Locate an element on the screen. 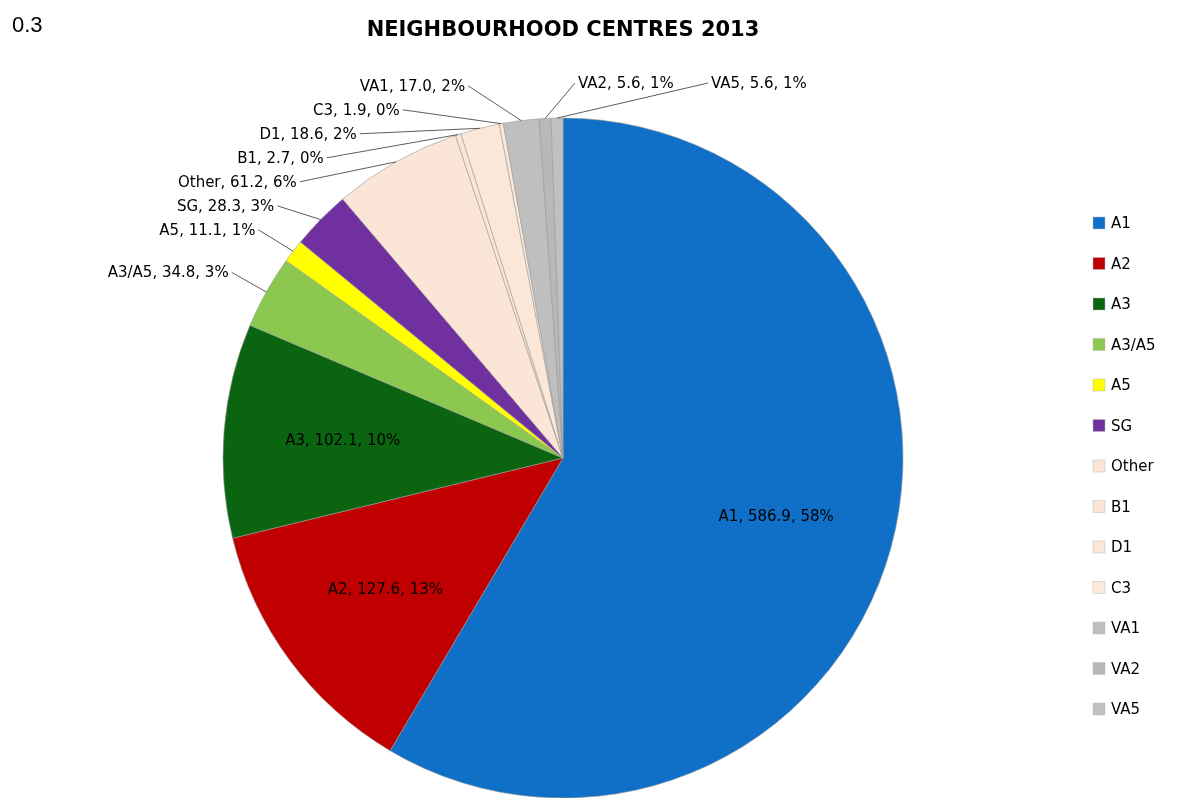 This screenshot has height=807, width=1188. legend-label: C3 is located at coordinates (1121, 587).